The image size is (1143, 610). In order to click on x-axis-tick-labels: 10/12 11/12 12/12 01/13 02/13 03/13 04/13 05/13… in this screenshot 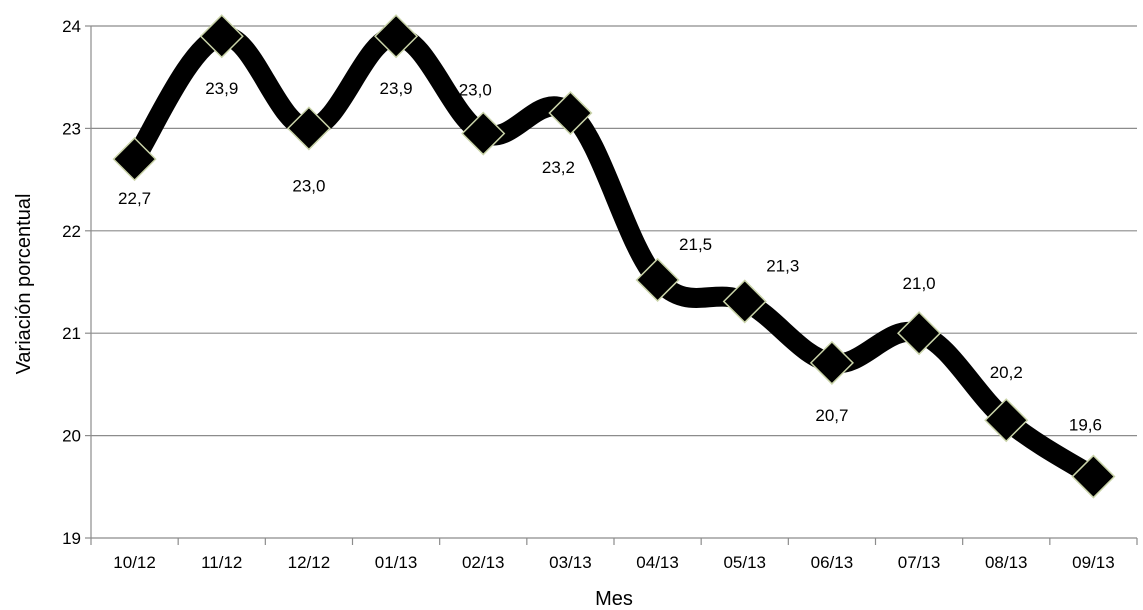, I will do `click(613, 562)`.